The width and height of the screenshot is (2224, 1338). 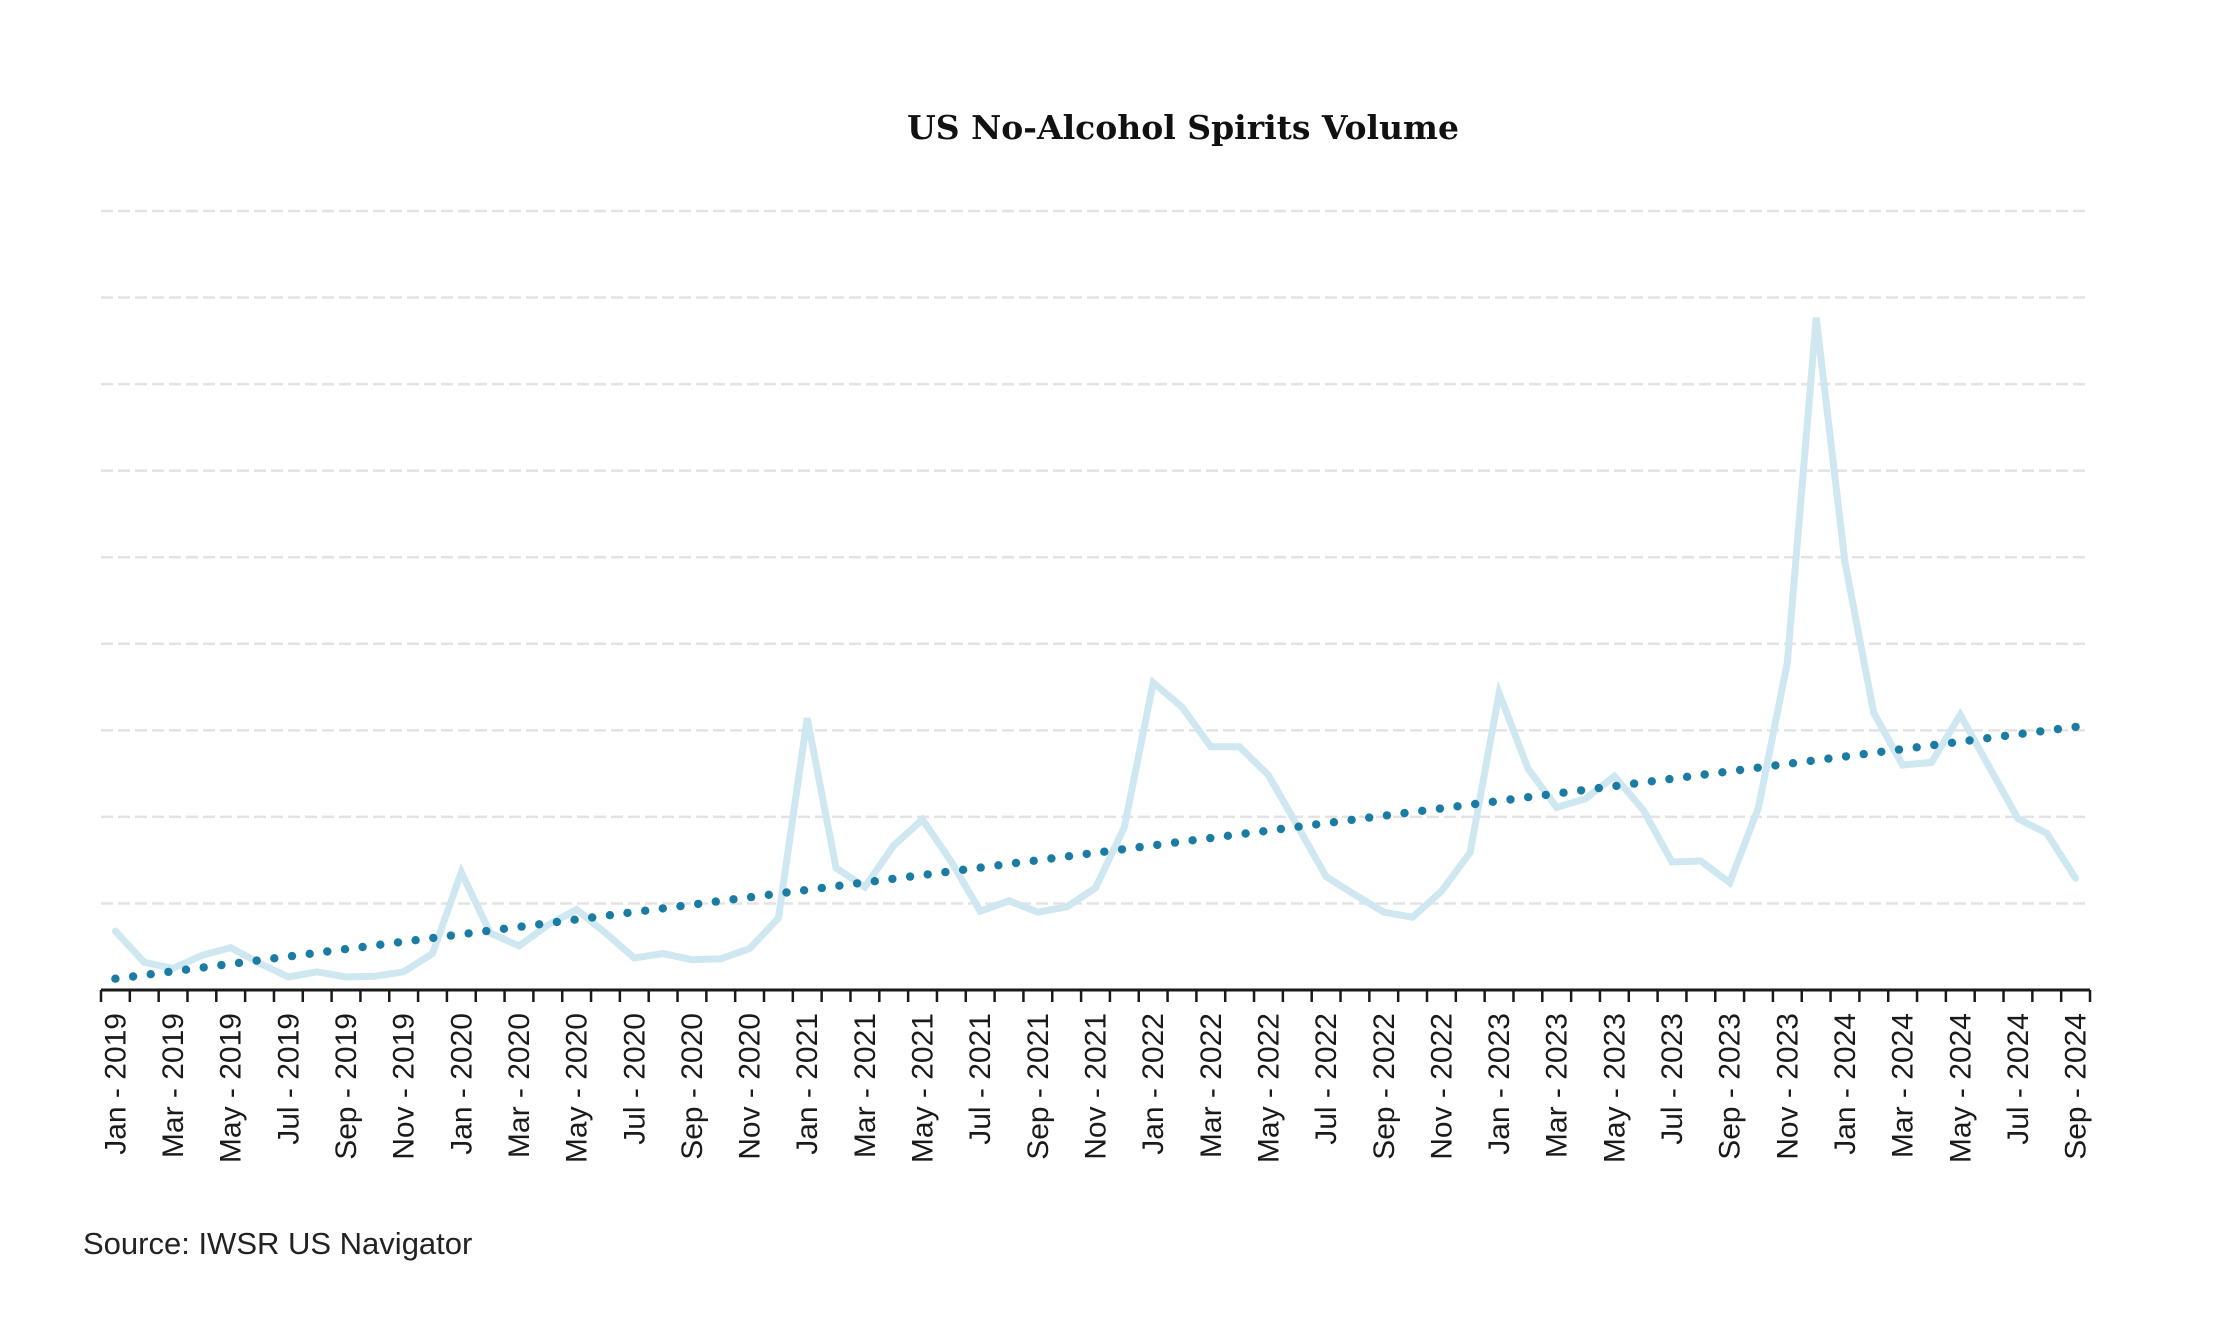 I want to click on x-tick-label: Nov - 2022, so click(x=1441, y=1086).